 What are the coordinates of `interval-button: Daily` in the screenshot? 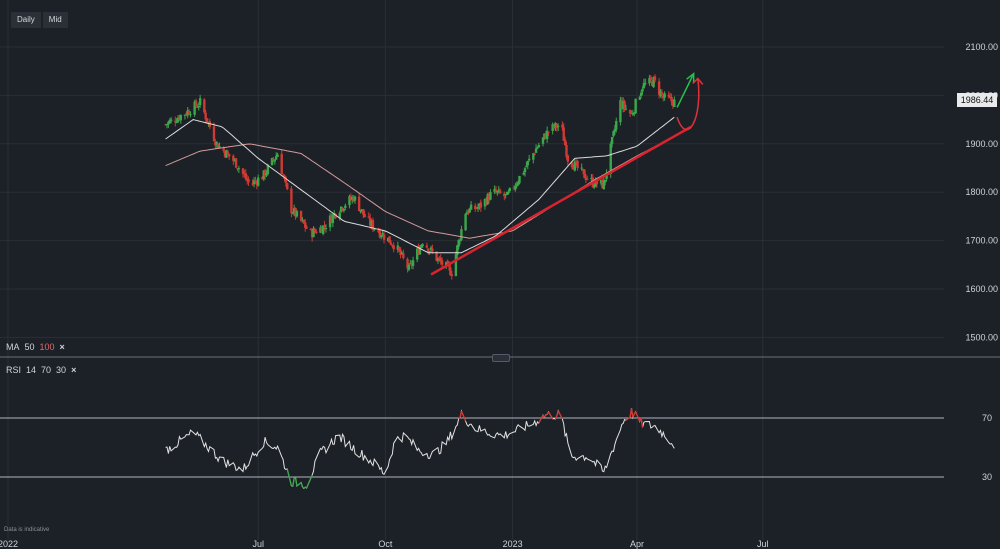 It's located at (26, 20).